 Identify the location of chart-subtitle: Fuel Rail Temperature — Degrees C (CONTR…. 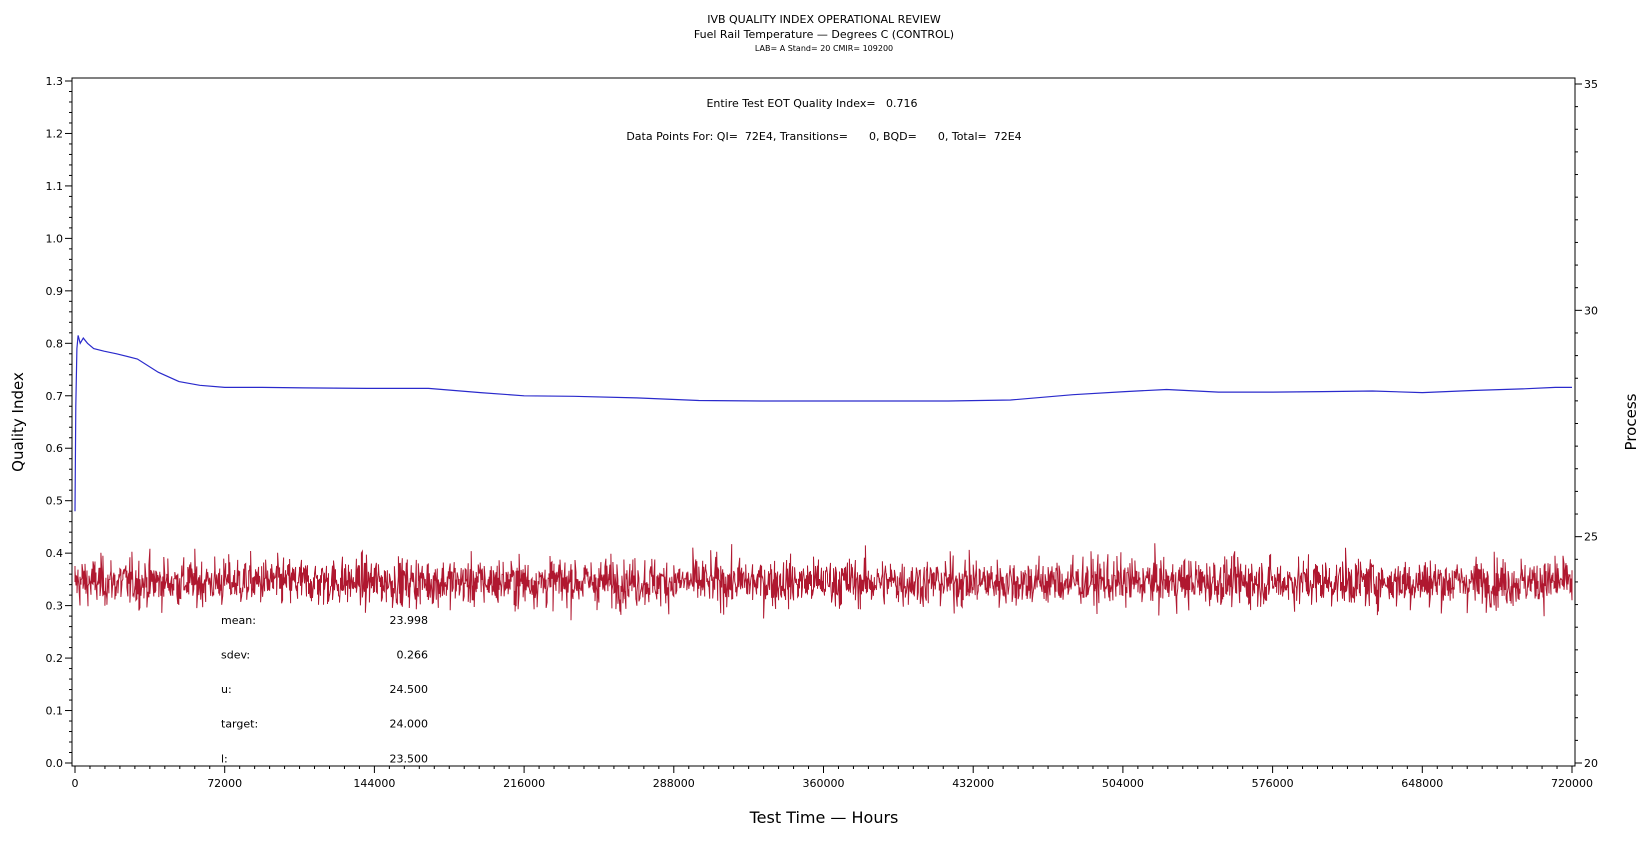
(824, 34).